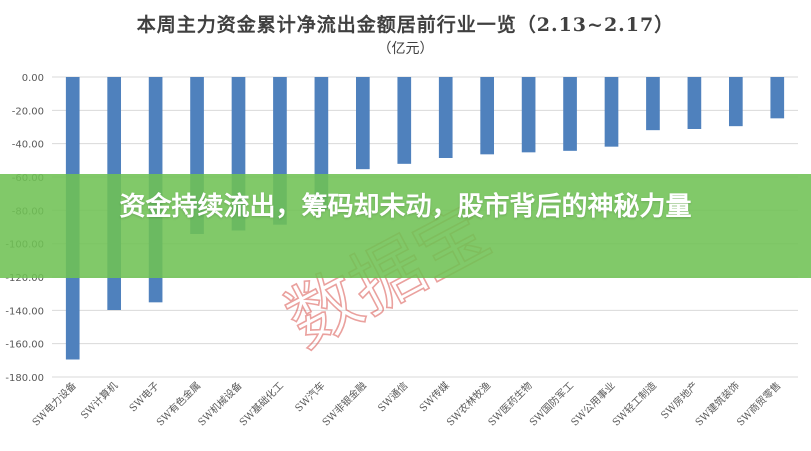 This screenshot has width=811, height=451. What do you see at coordinates (434, 397) in the screenshot?
I see `x-tick-label: SW传媒` at bounding box center [434, 397].